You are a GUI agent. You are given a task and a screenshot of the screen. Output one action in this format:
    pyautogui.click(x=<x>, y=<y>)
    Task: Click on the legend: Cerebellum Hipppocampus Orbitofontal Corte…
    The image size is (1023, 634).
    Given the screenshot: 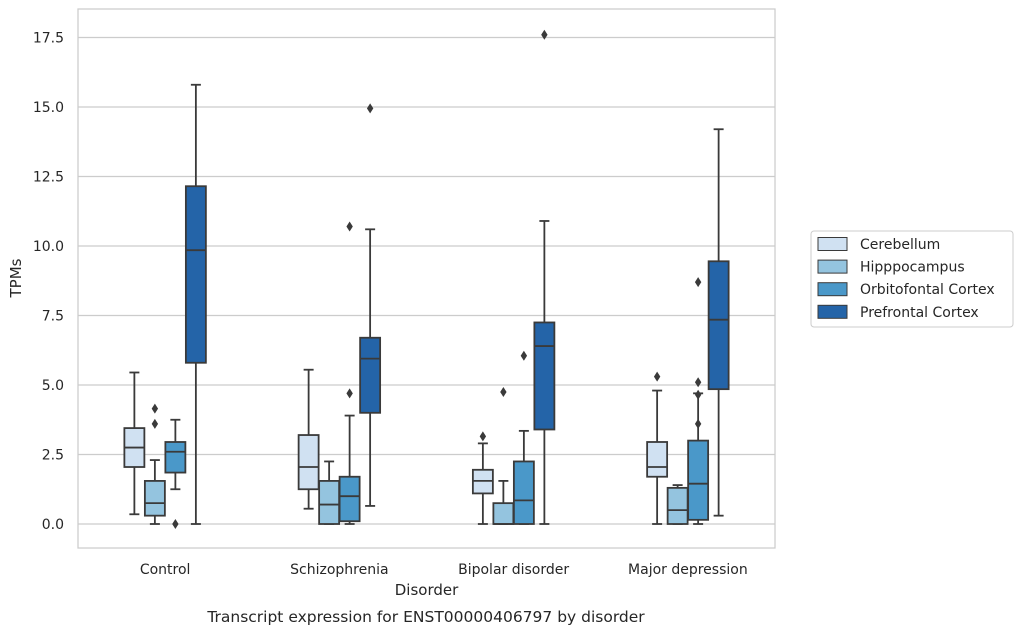 What is the action you would take?
    pyautogui.click(x=912, y=279)
    